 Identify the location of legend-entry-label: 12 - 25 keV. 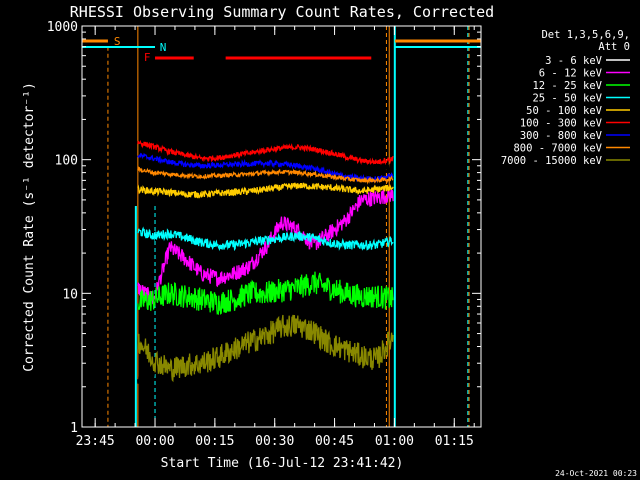
(567, 86).